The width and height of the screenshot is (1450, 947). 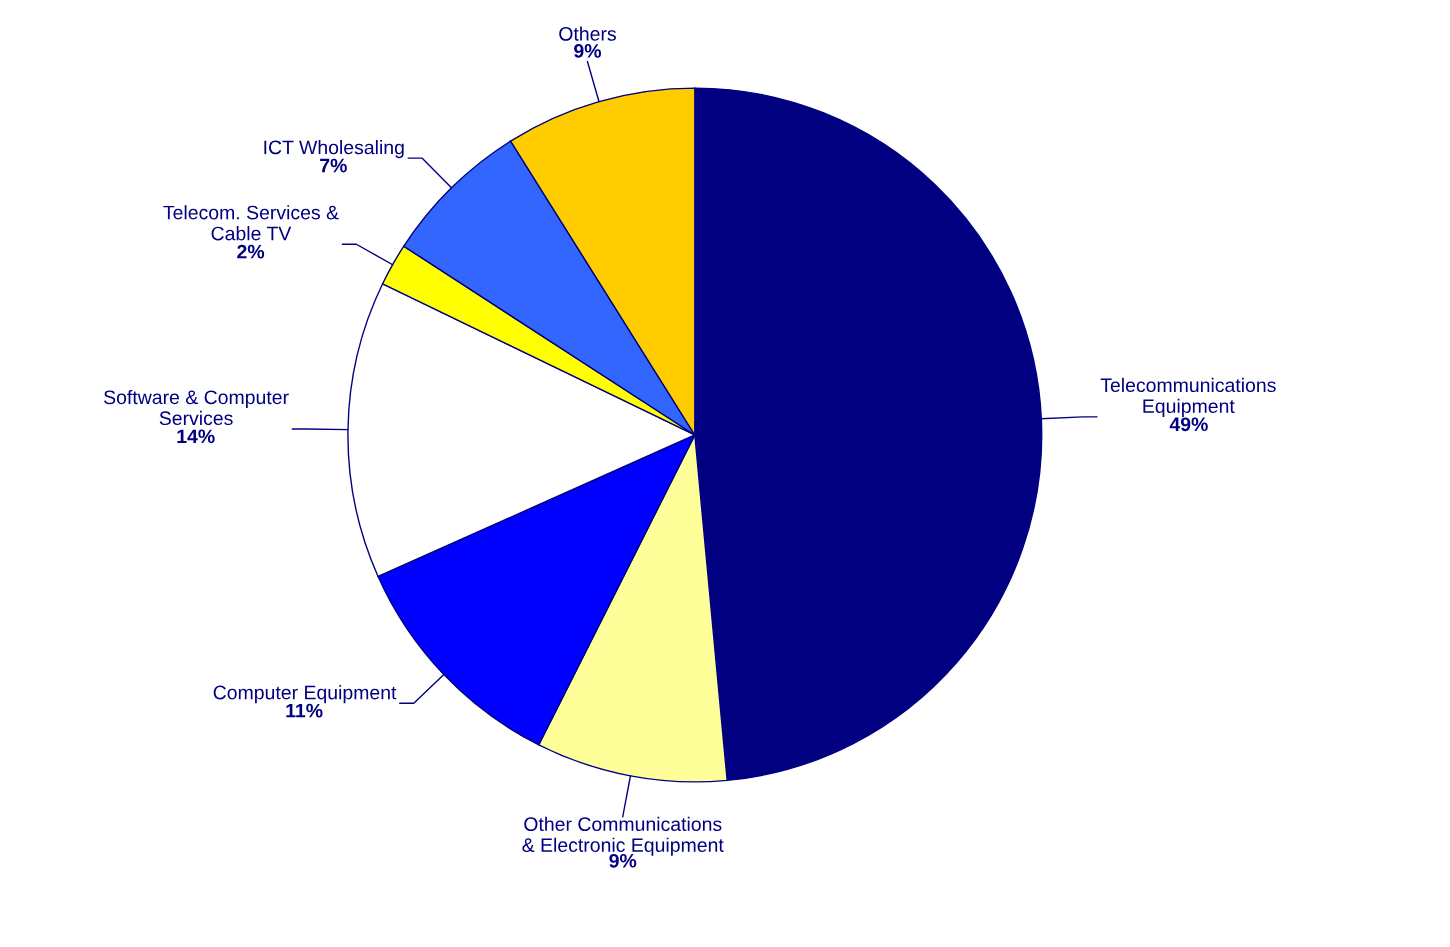 I want to click on data-label: 49%, so click(x=1188, y=424).